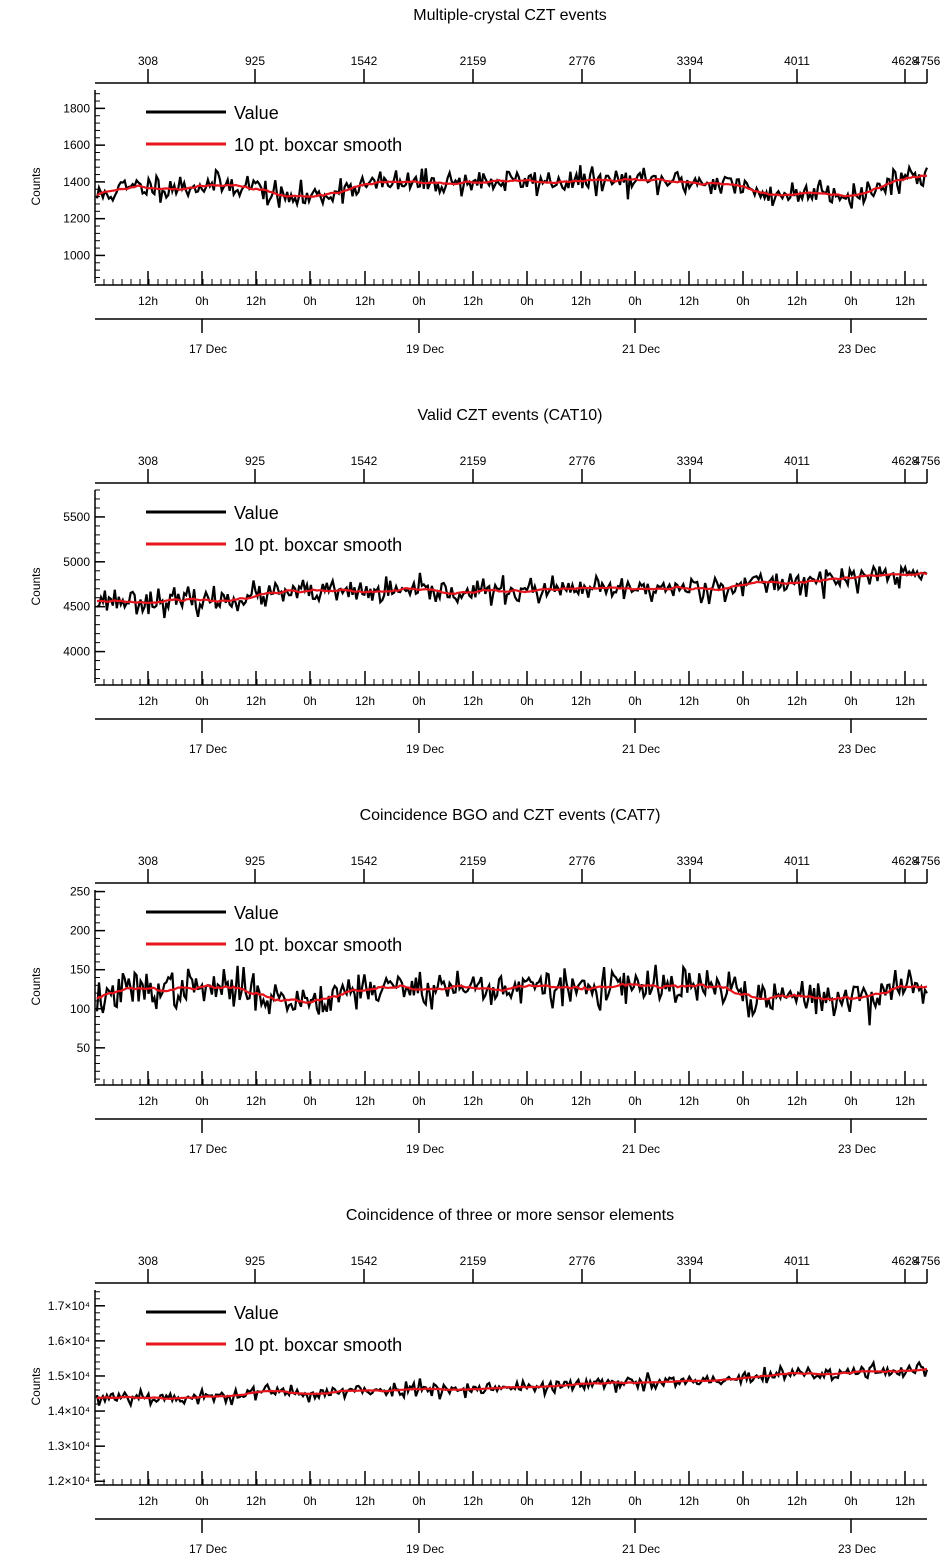  I want to click on series-line-smooth, so click(512, 186).